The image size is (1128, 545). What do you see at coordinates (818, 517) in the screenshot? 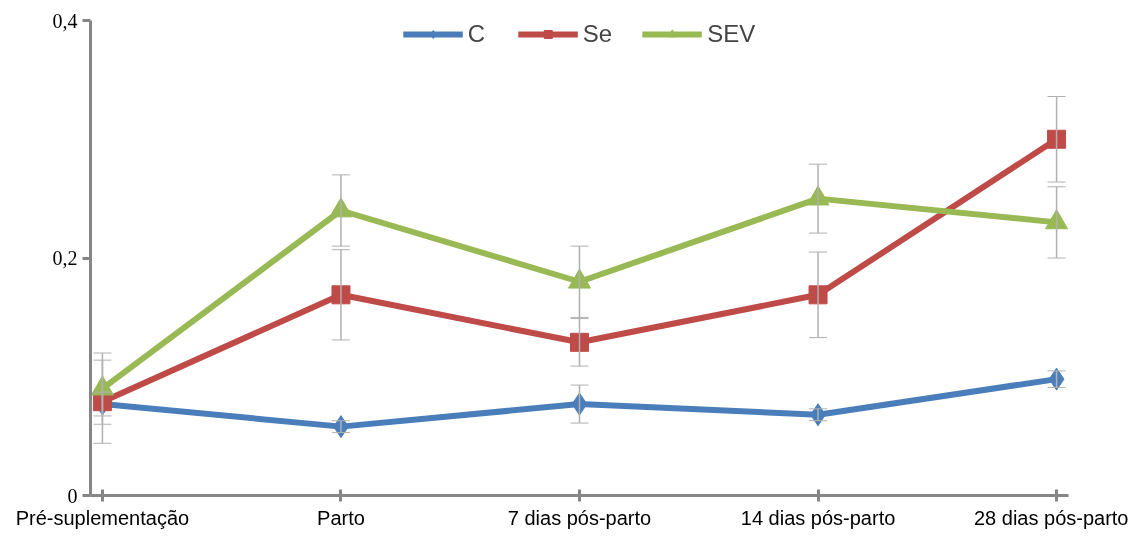
I see `x-tick-label: 14 dias pós-parto` at bounding box center [818, 517].